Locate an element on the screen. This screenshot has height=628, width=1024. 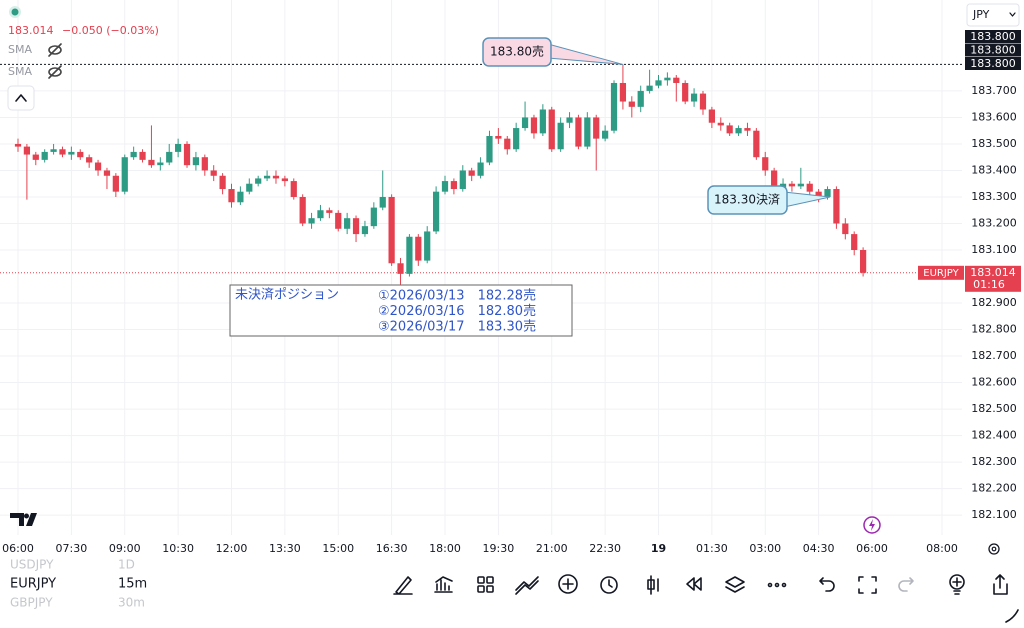
y-tick-label: 182.900 is located at coordinates (994, 302).